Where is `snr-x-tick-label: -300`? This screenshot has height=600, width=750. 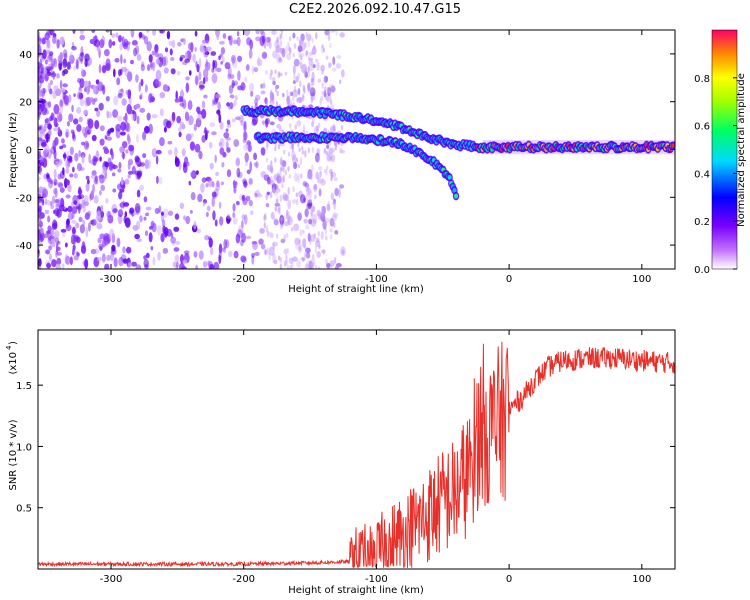
snr-x-tick-label: -300 is located at coordinates (111, 579).